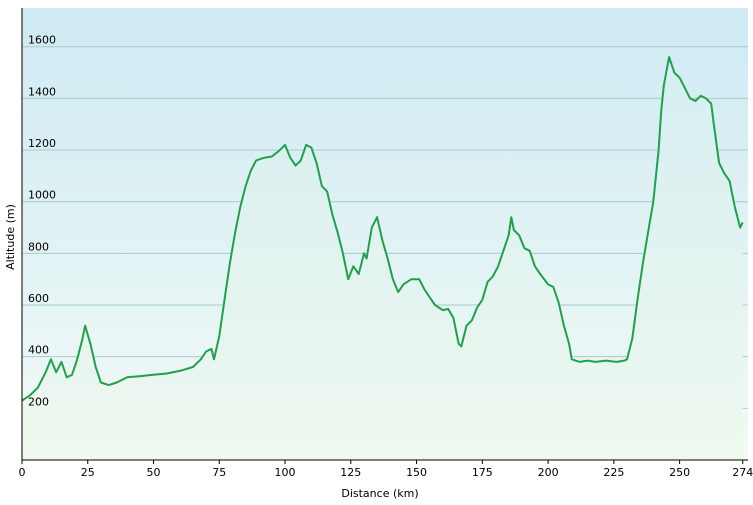 This screenshot has height=505, width=753. Describe the element at coordinates (679, 472) in the screenshot. I see `x-tick-label: 250` at that location.